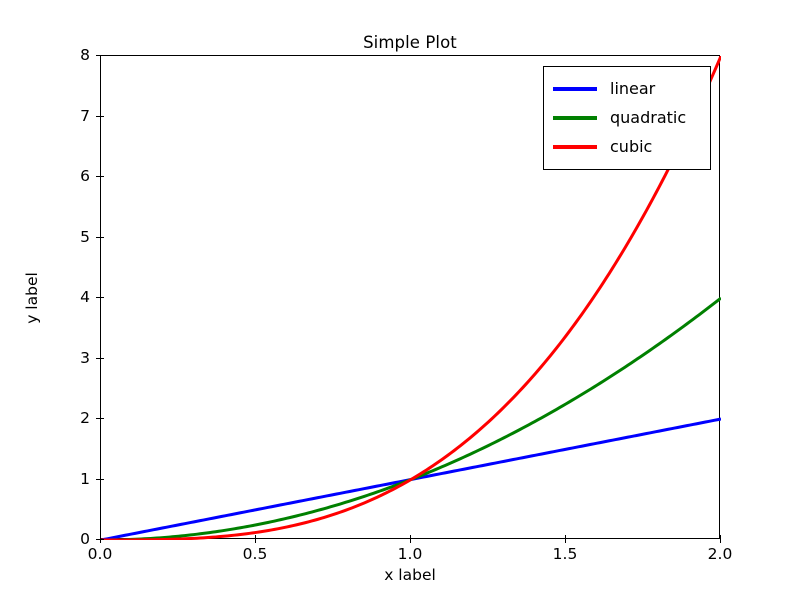 Image resolution: width=800 pixels, height=600 pixels. Describe the element at coordinates (85, 176) in the screenshot. I see `y-tick-label: 6` at that location.